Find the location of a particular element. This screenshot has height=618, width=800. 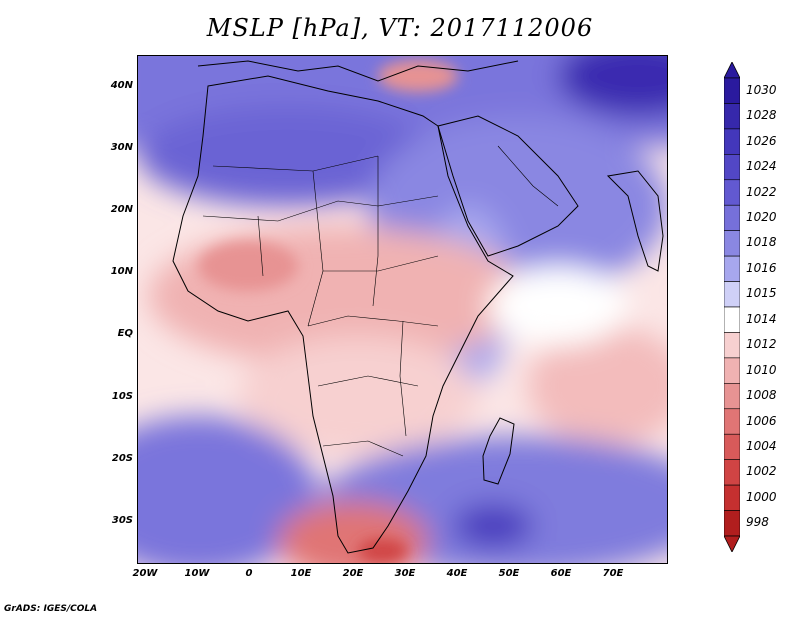

colorbar-label: 1026 is located at coordinates (761, 140).